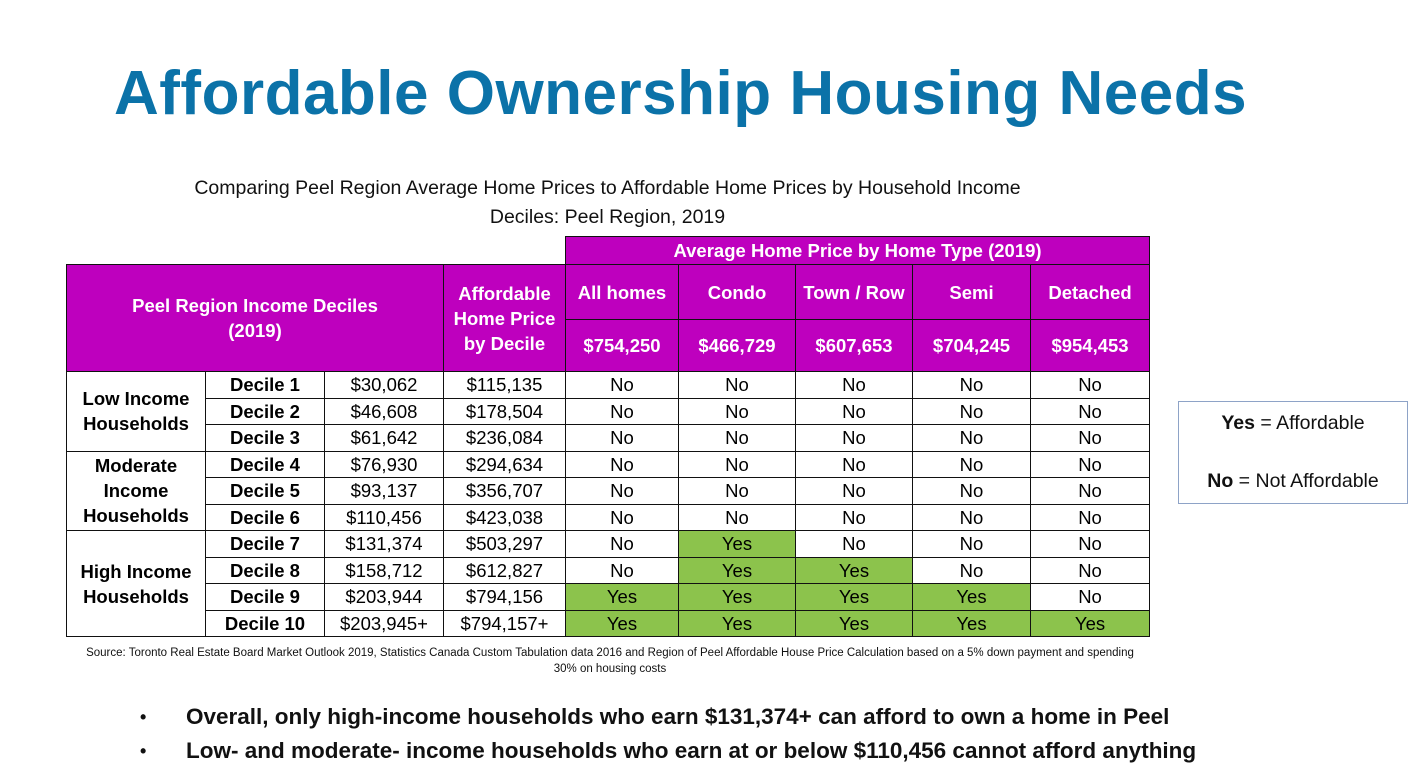  What do you see at coordinates (504, 438) in the screenshot?
I see `affordable-price: $236,084` at bounding box center [504, 438].